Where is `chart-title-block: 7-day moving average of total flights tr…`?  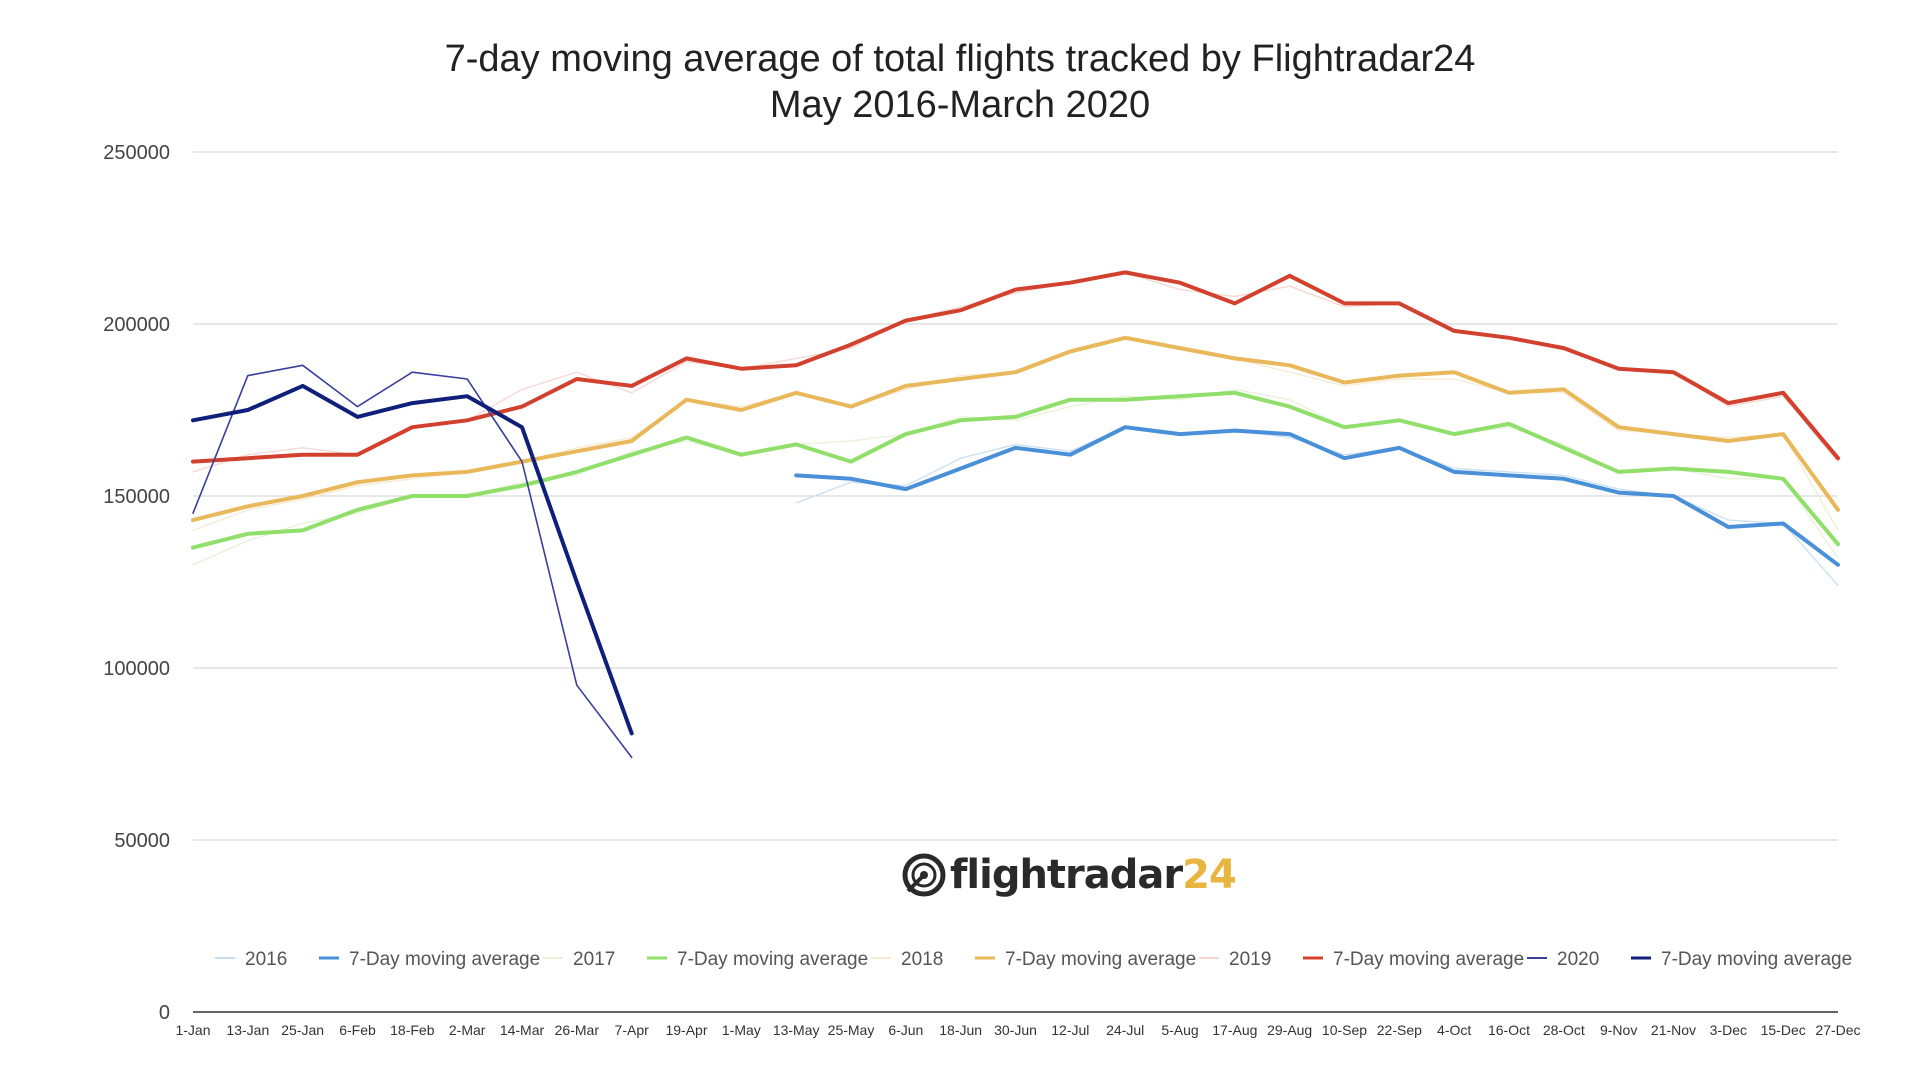
chart-title-block: 7-day moving average of total flights tr… is located at coordinates (960, 82).